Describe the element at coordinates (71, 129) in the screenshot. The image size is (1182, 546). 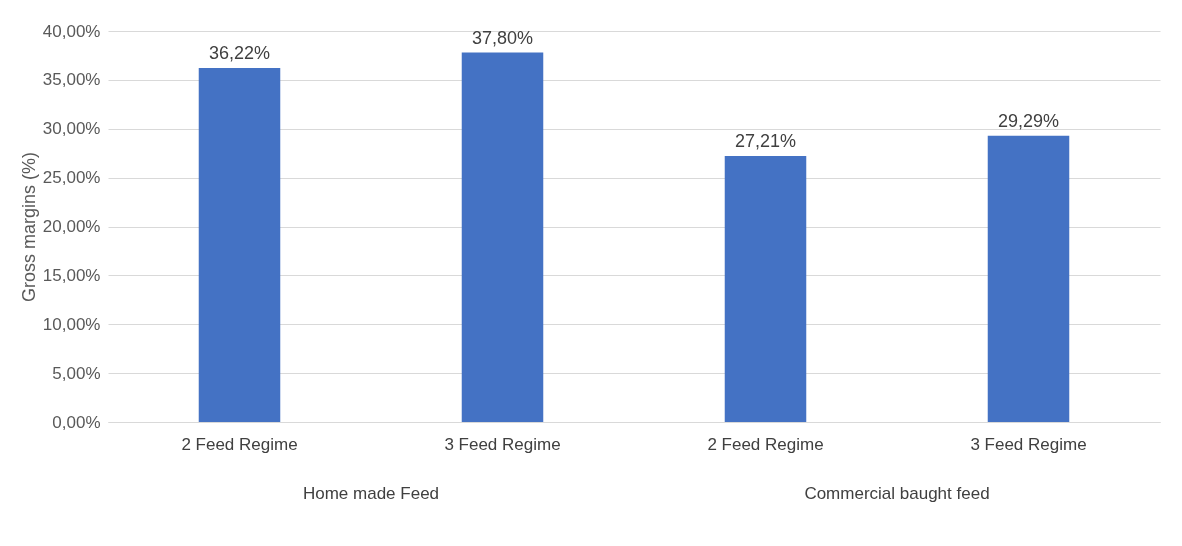
I see `y-tick-label: 30,00%` at that location.